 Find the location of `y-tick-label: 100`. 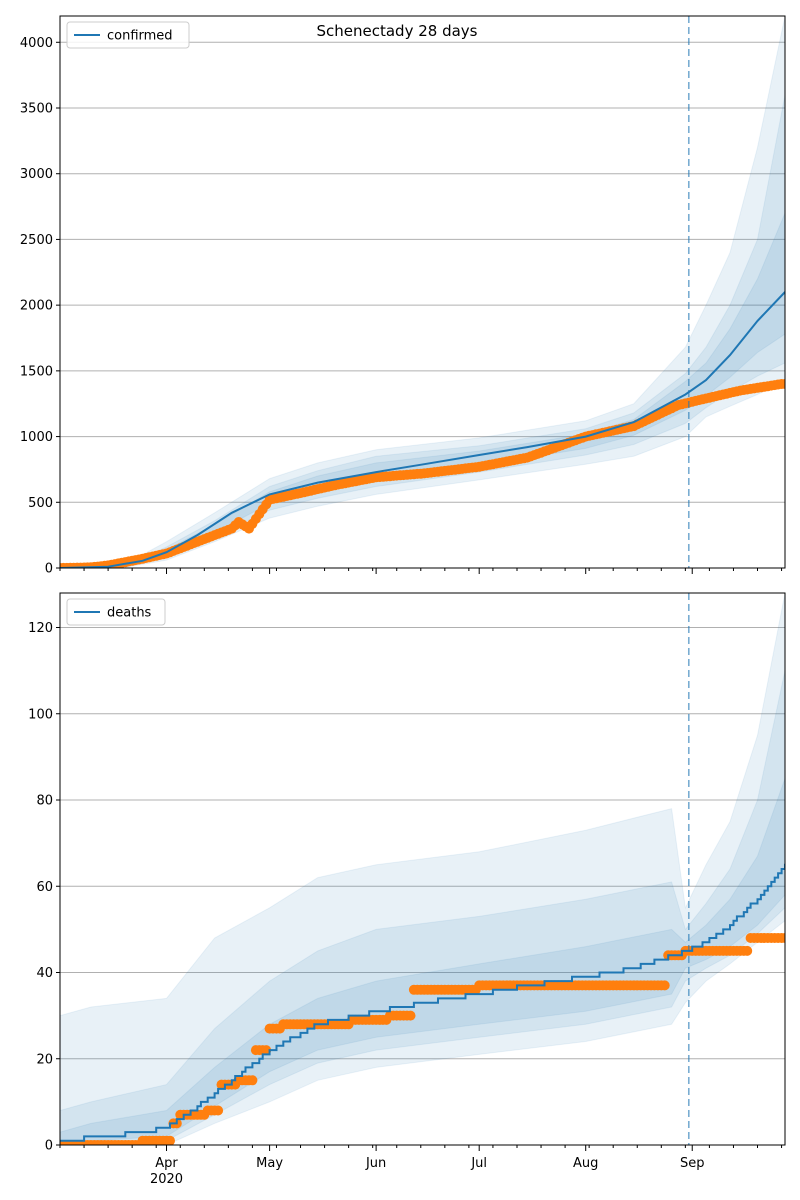

y-tick-label: 100 is located at coordinates (40, 714).